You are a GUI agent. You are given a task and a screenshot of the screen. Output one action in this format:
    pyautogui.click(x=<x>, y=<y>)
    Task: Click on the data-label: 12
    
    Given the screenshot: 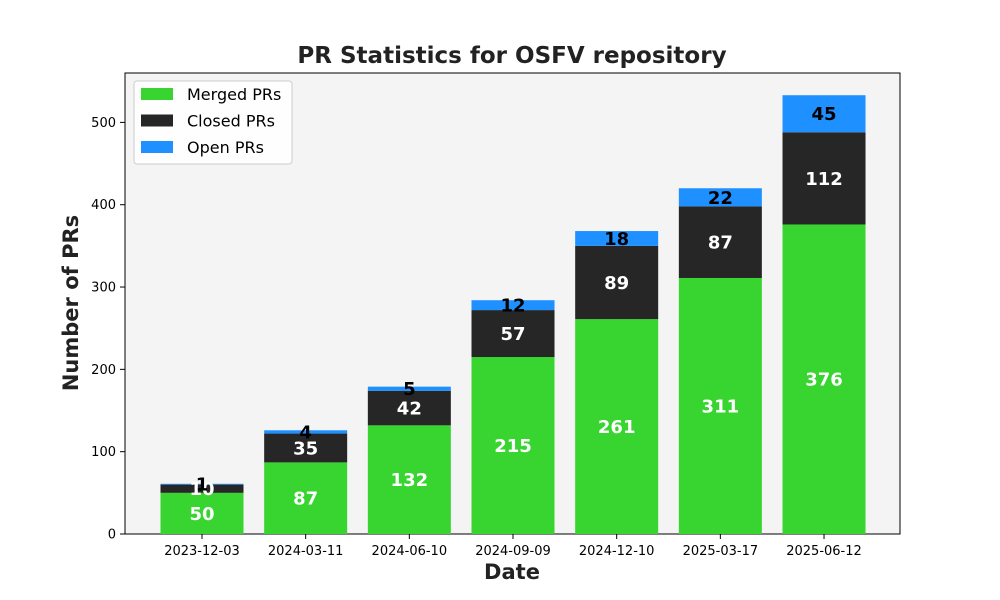 What is the action you would take?
    pyautogui.click(x=512, y=306)
    